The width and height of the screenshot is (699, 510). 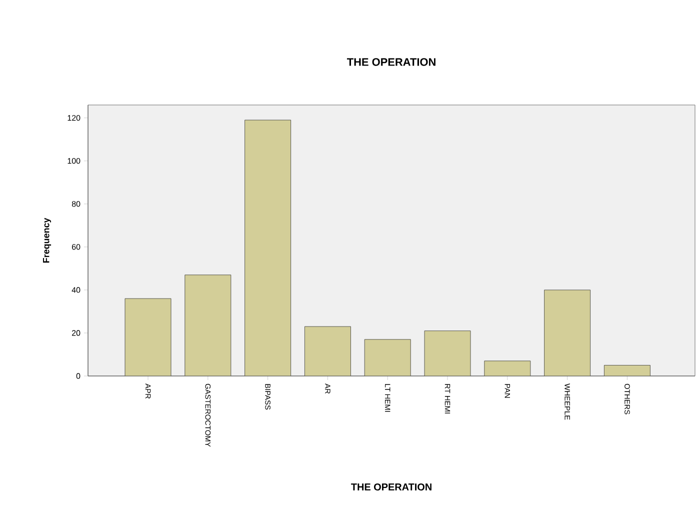 What do you see at coordinates (391, 487) in the screenshot?
I see `x-axis-title: THE OPERATION` at bounding box center [391, 487].